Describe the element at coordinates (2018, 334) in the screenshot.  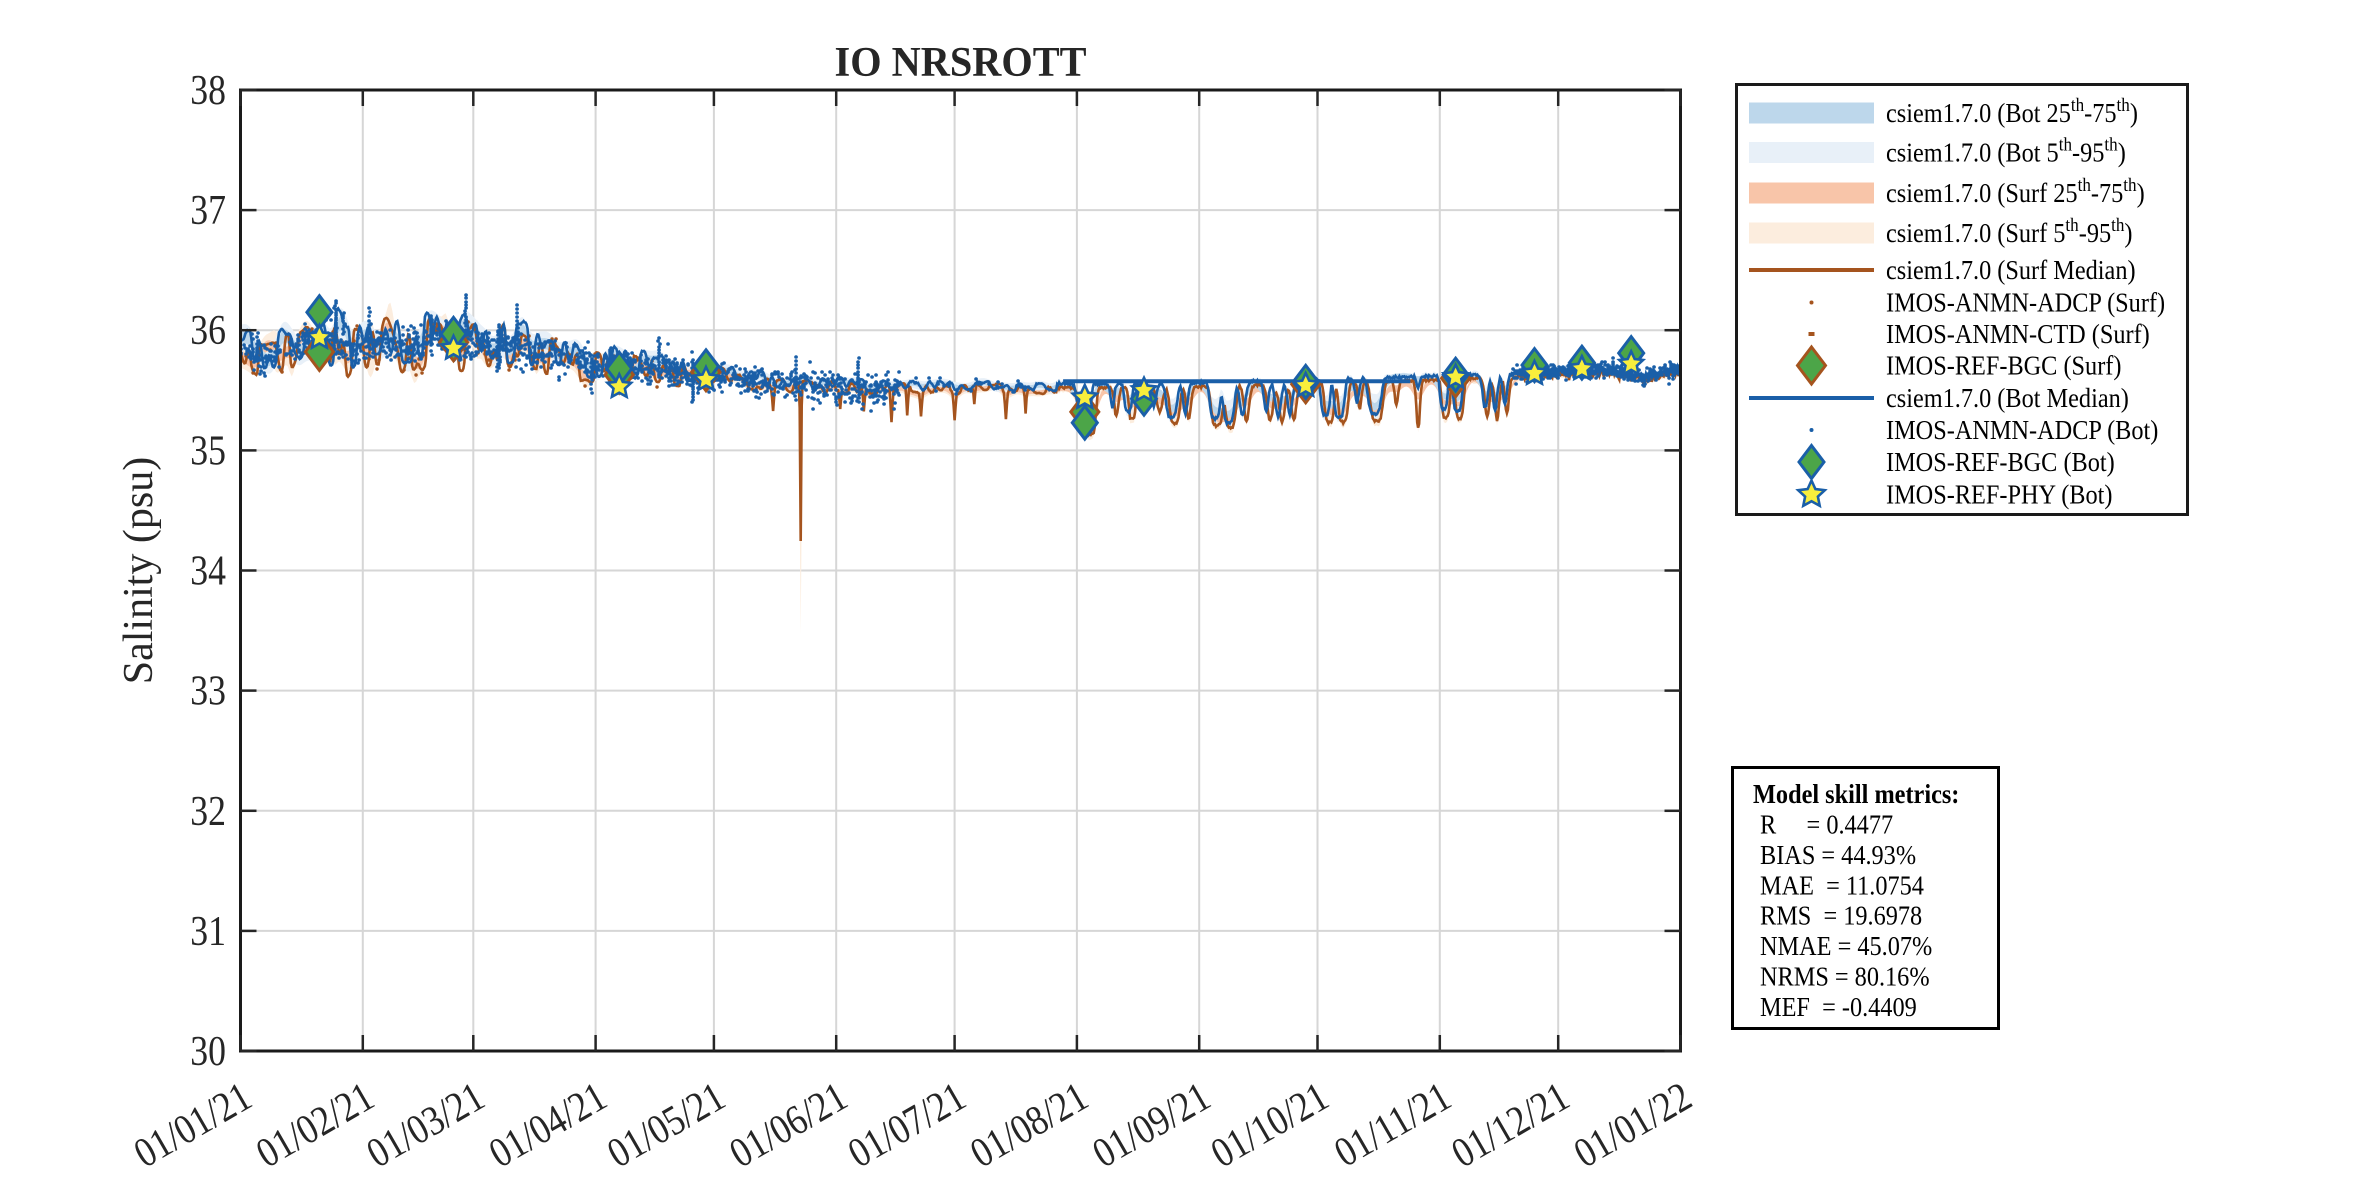
I see `svg-text: IMOS-ANMN-CTD (Surf)` at that location.